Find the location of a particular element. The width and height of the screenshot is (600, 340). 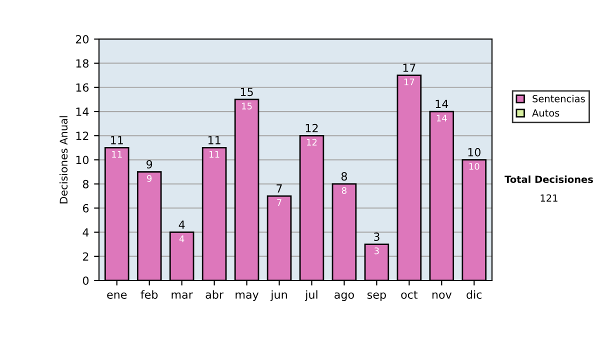

x-tick-label: sep is located at coordinates (376, 296).